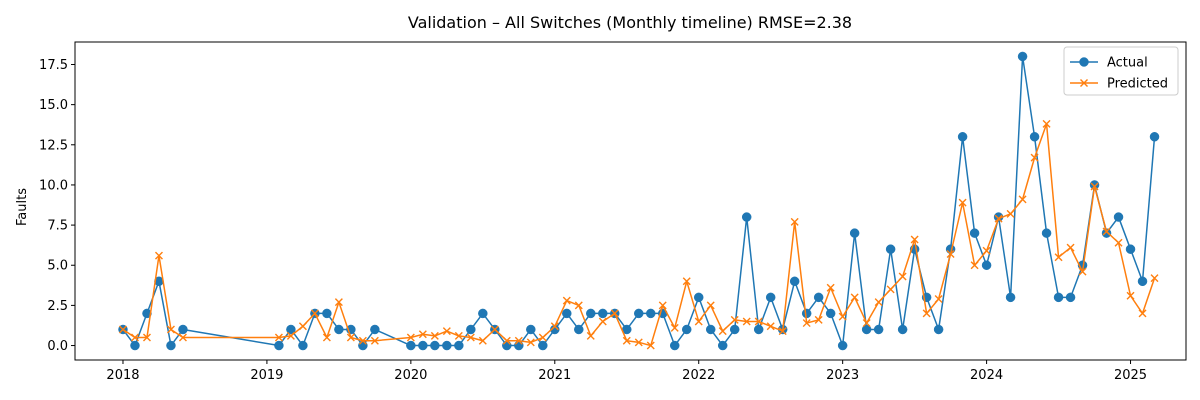  I want to click on y-tick-label: 7.5, so click(57, 226).